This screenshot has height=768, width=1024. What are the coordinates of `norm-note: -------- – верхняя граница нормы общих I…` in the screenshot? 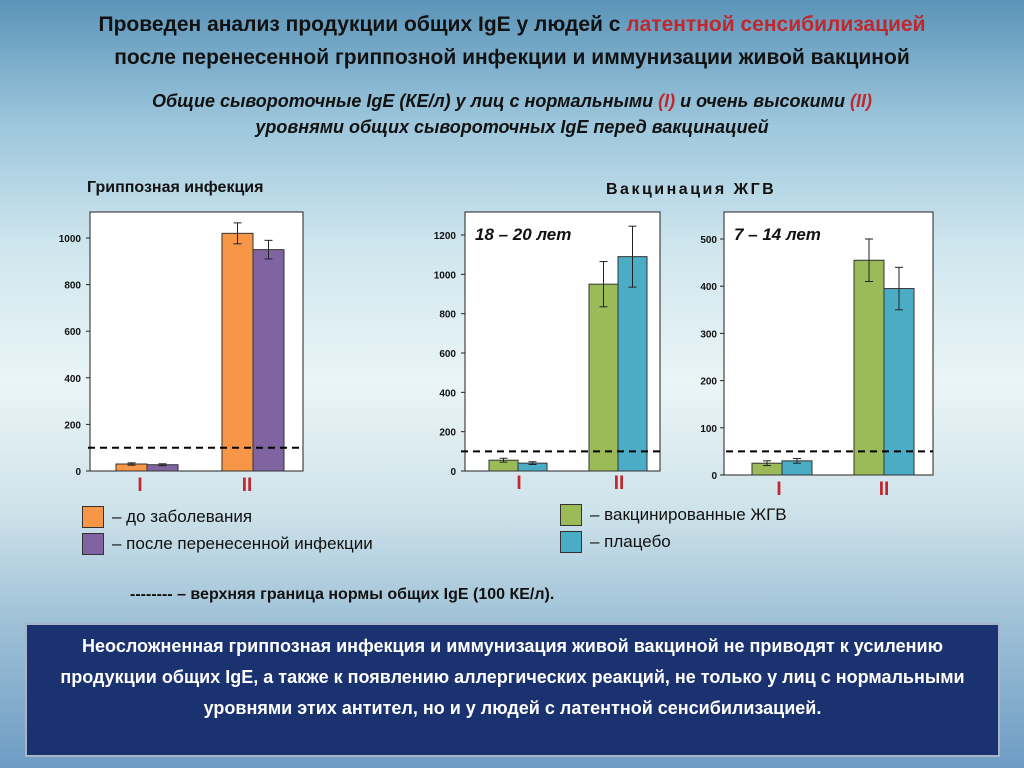 It's located at (342, 594).